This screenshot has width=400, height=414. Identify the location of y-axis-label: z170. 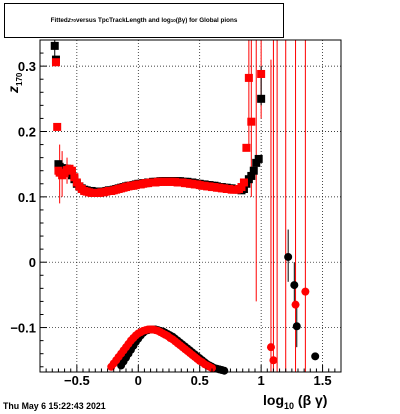
(14, 82).